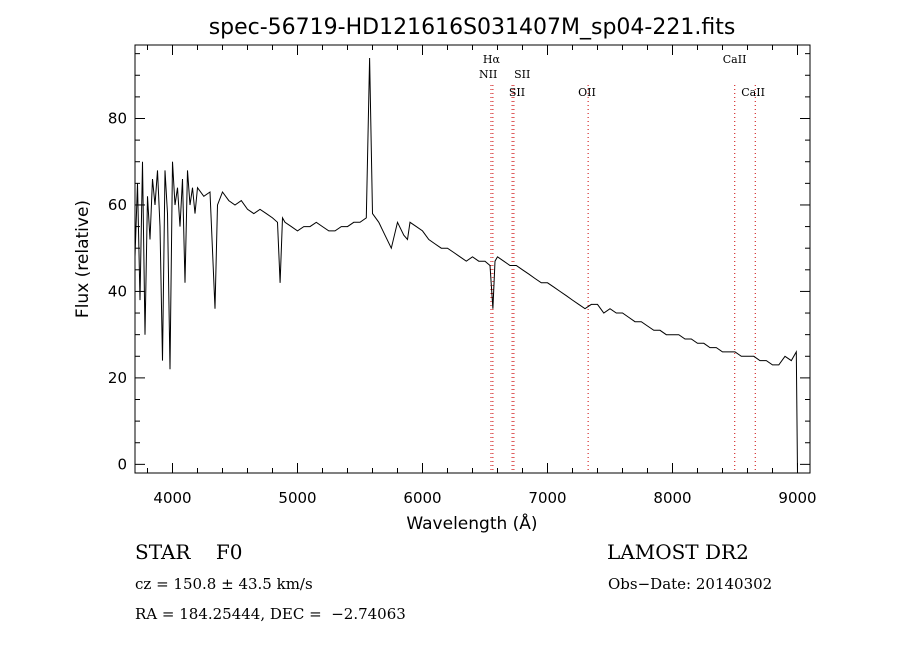 This screenshot has width=900, height=650. I want to click on line-label-0: Hα, so click(492, 59).